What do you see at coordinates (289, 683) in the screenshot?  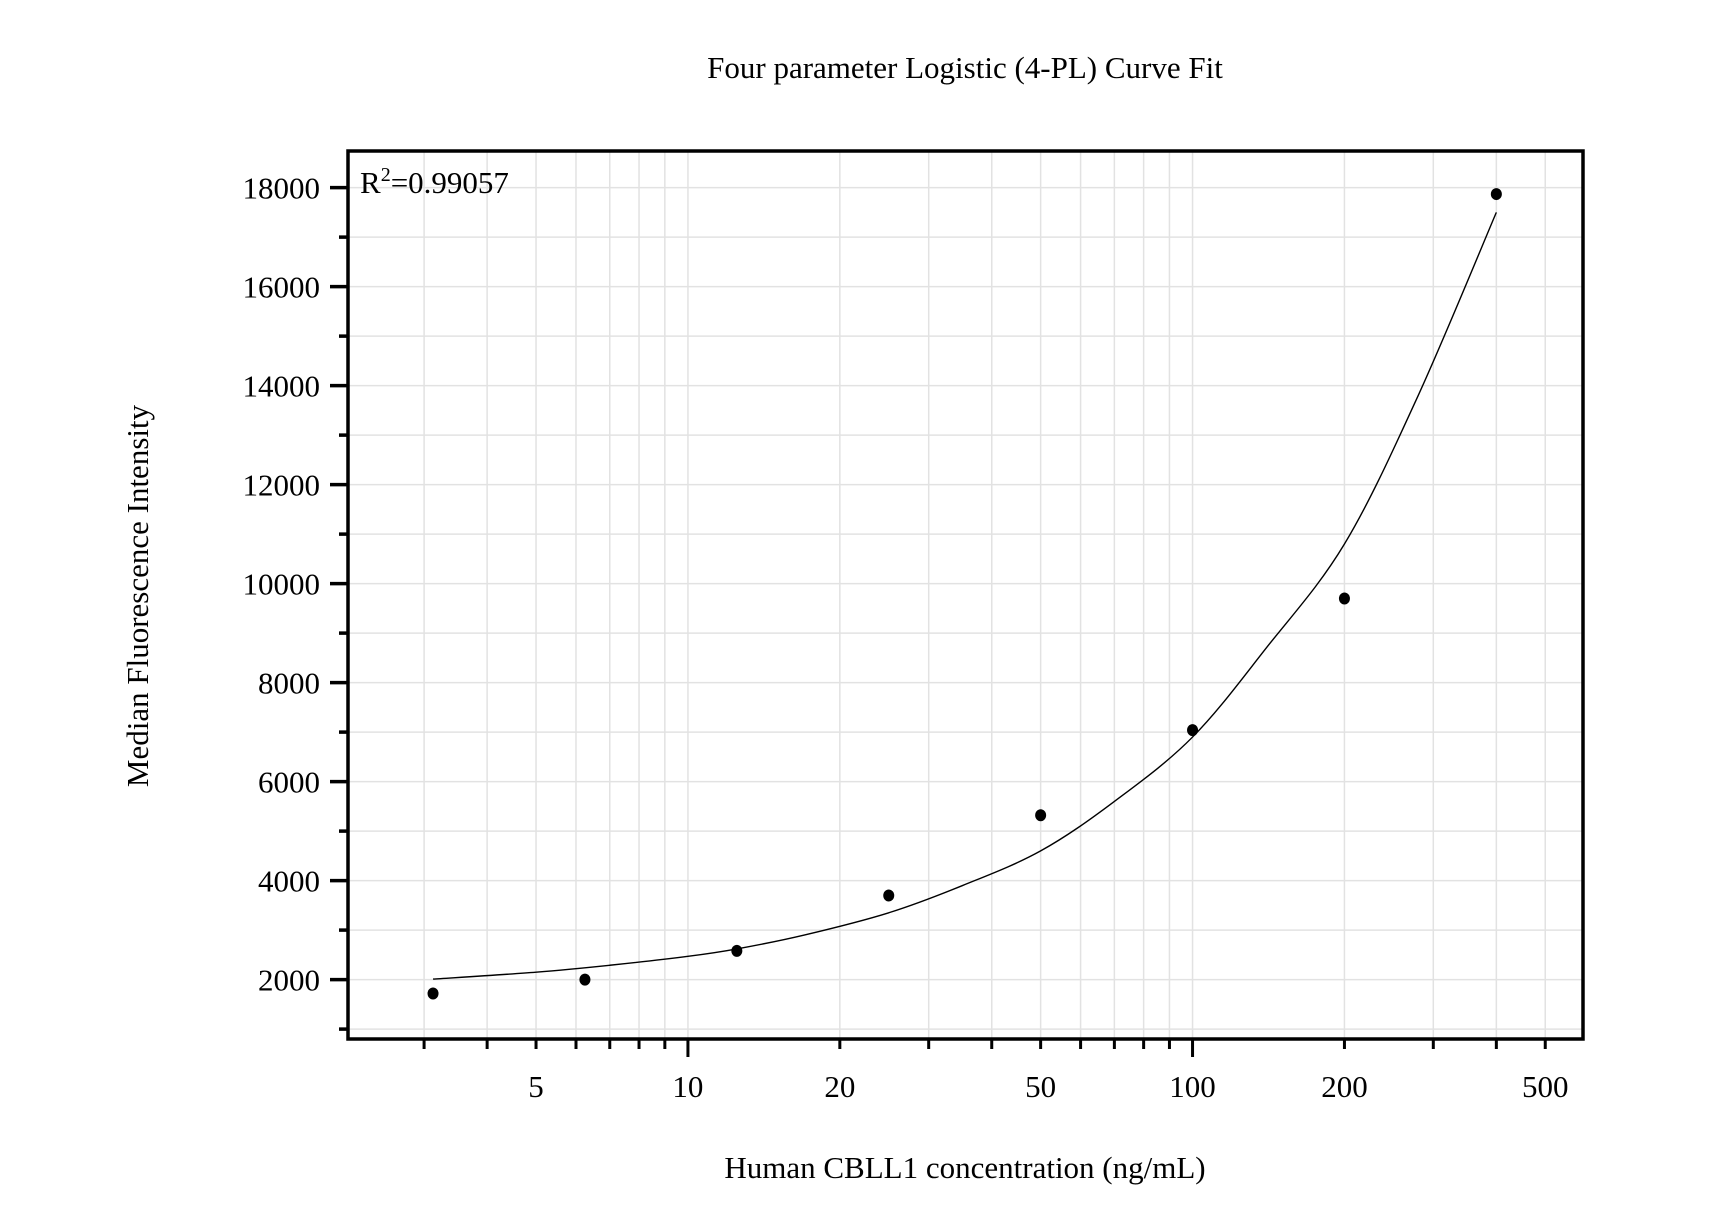 I see `y-tick-label: 8000` at bounding box center [289, 683].